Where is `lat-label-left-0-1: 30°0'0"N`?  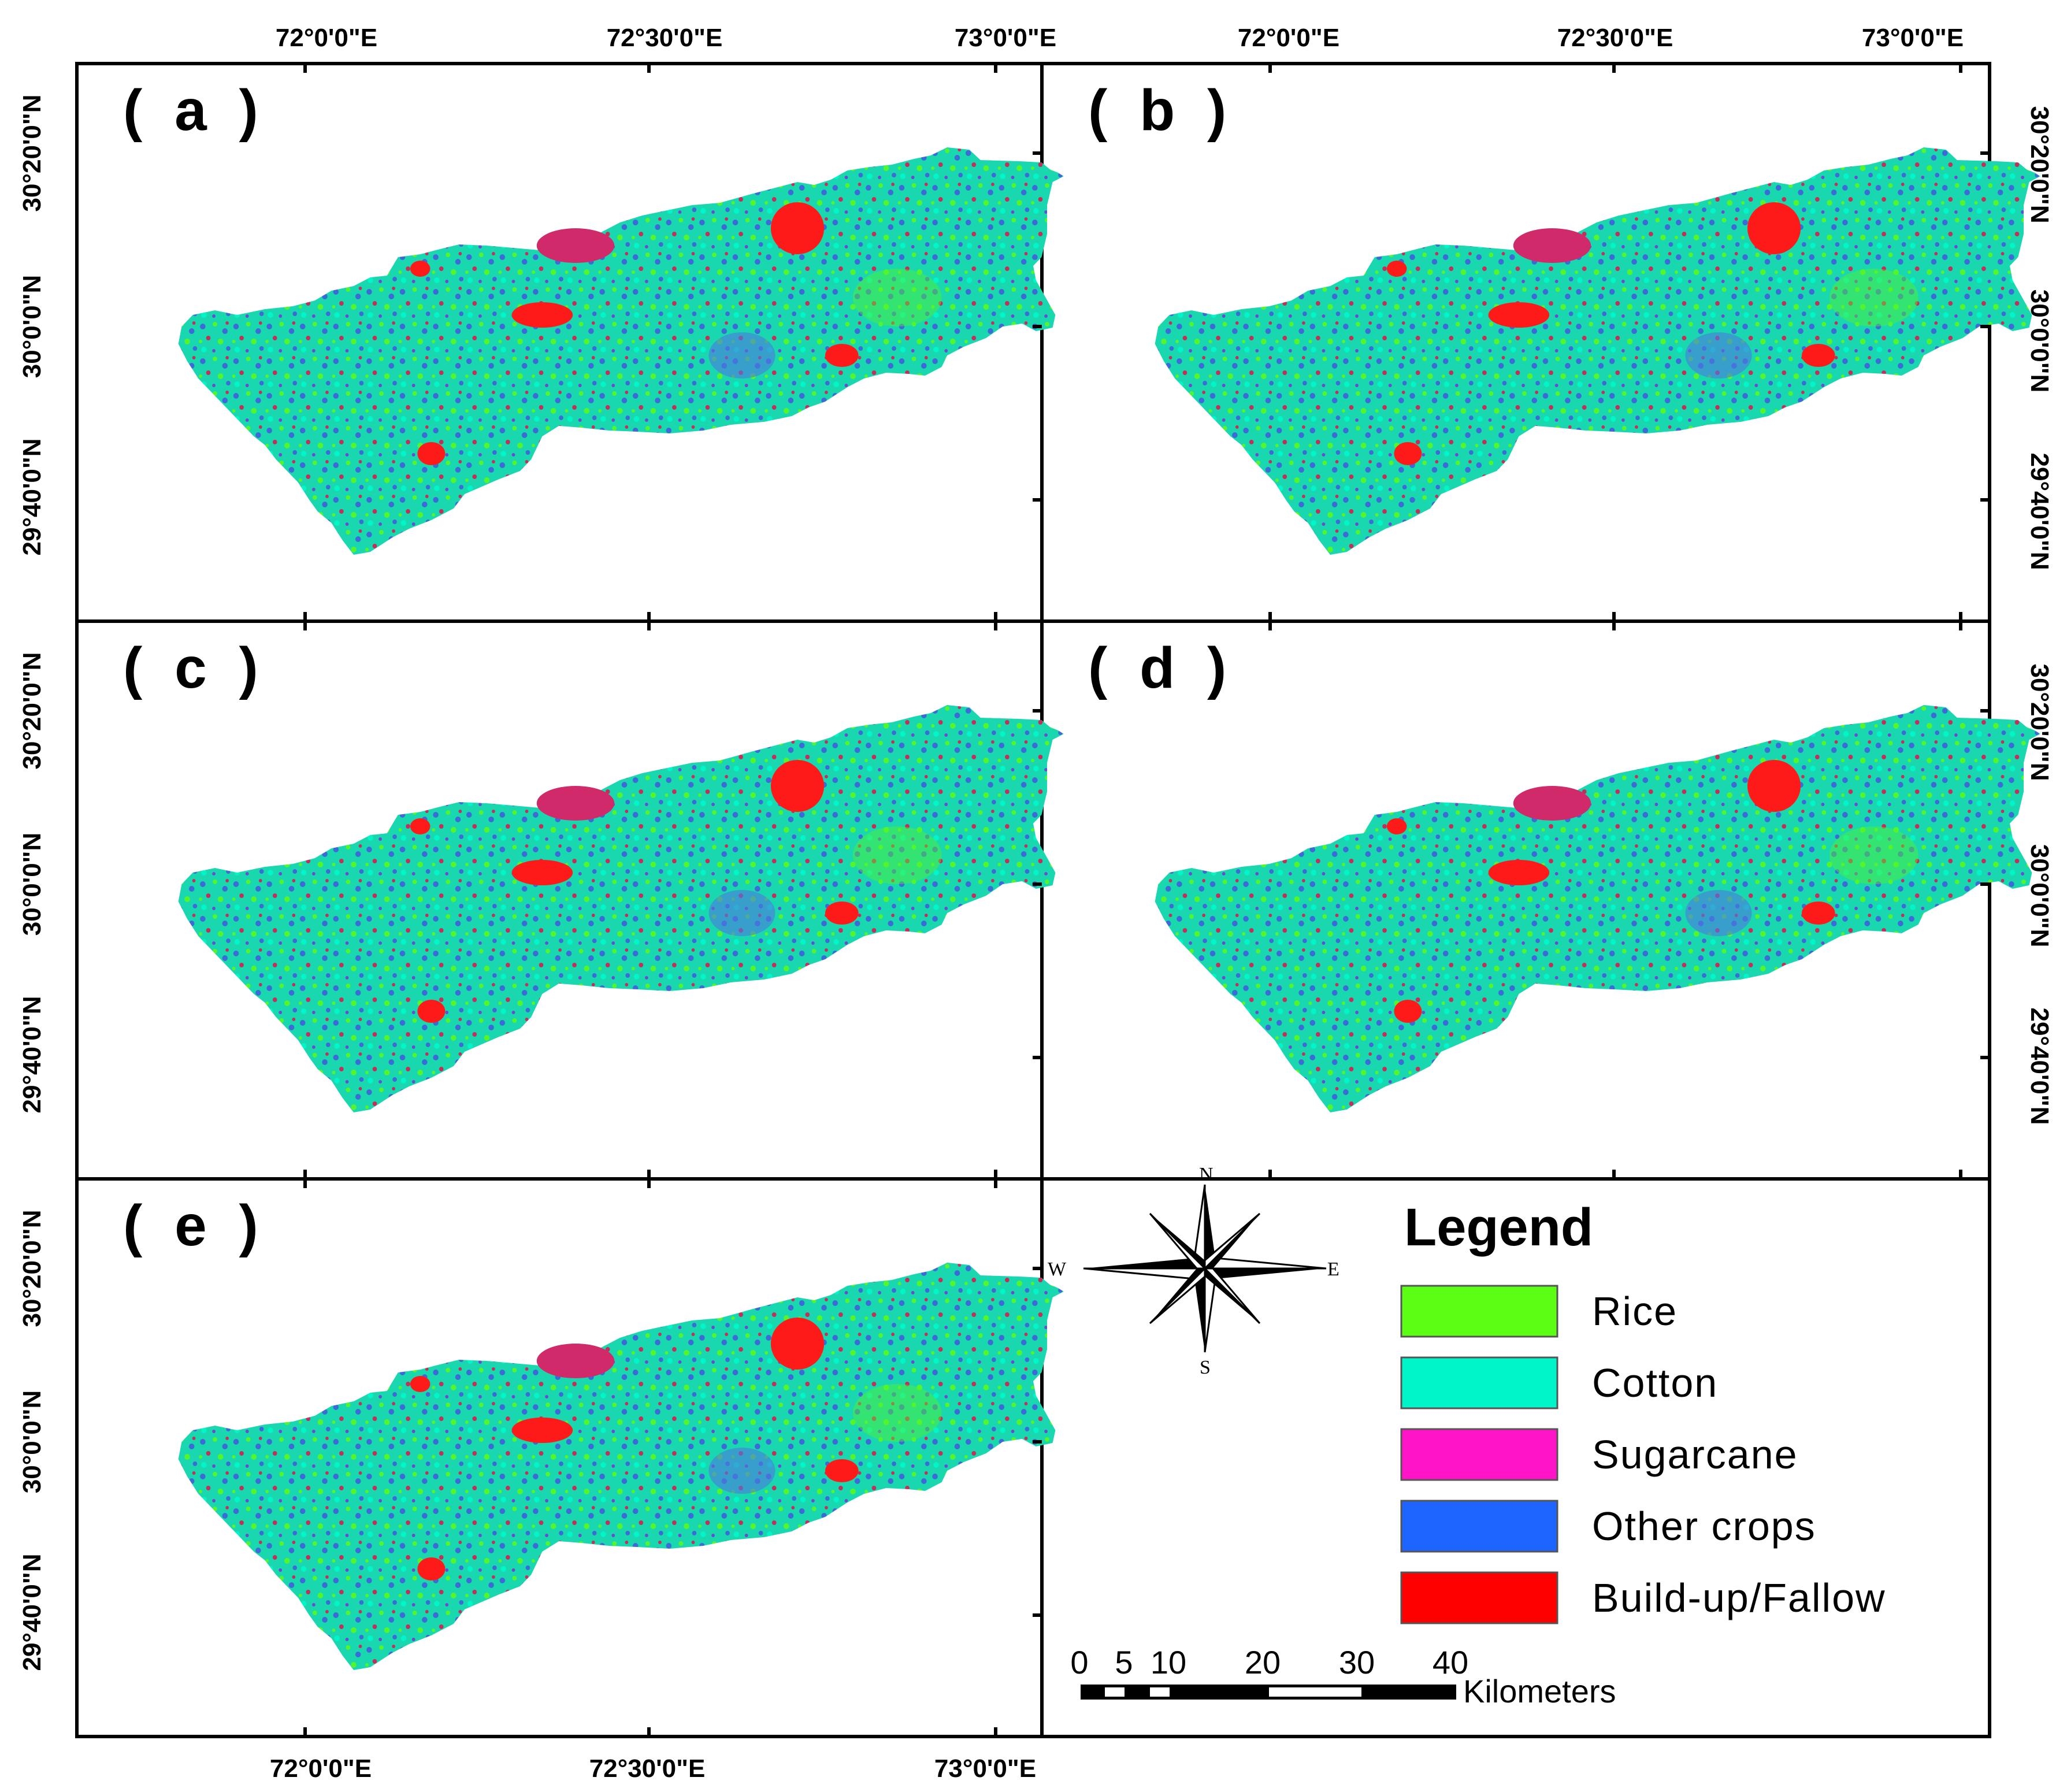
lat-label-left-0-1: 30°0'0"N is located at coordinates (32, 327).